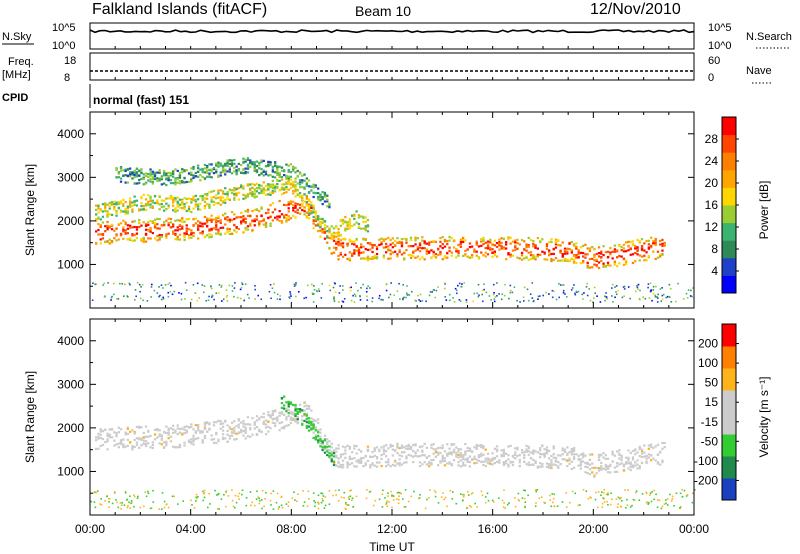 This screenshot has height=554, width=800. I want to click on x-tick-label: 20:00, so click(593, 529).